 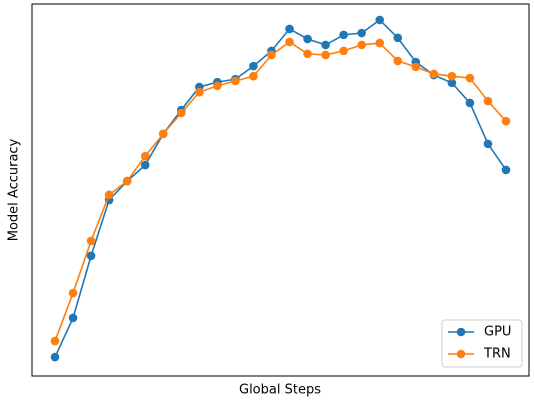 I want to click on legend-label: TRN, so click(x=497, y=354).